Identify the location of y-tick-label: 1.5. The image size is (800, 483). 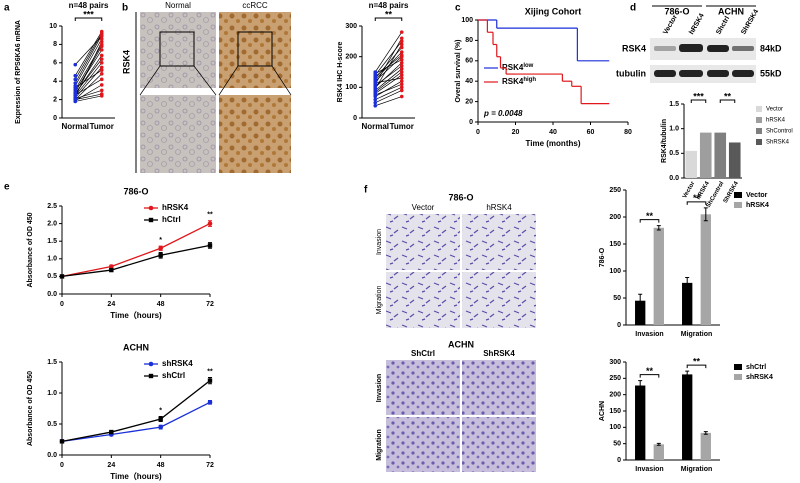
(52, 241).